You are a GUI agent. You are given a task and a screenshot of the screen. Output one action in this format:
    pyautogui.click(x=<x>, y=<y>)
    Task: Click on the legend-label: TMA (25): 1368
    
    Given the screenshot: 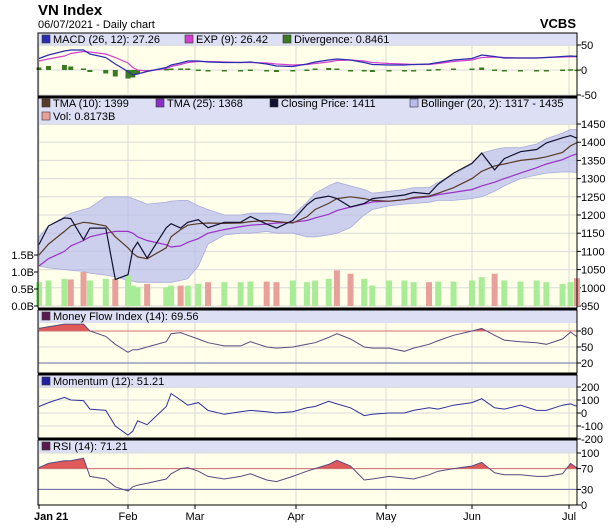 What is the action you would take?
    pyautogui.click(x=205, y=104)
    